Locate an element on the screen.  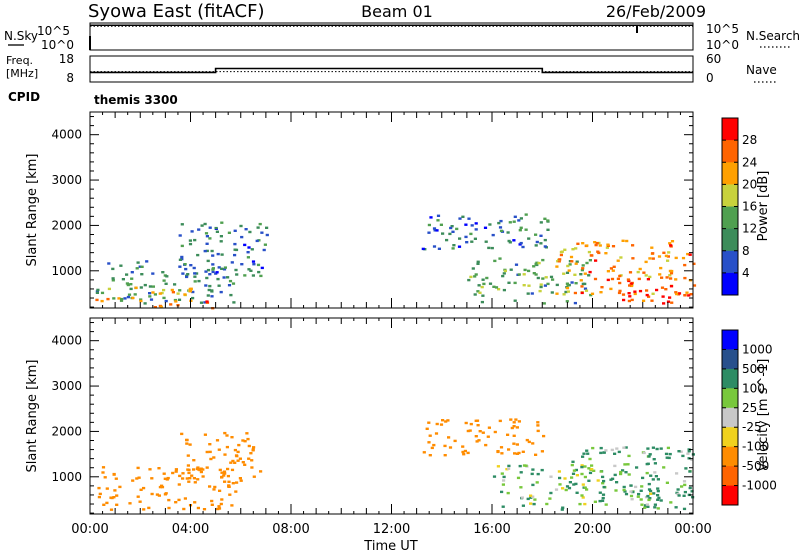
colorbar-tick-label: 100 is located at coordinates (753, 388).